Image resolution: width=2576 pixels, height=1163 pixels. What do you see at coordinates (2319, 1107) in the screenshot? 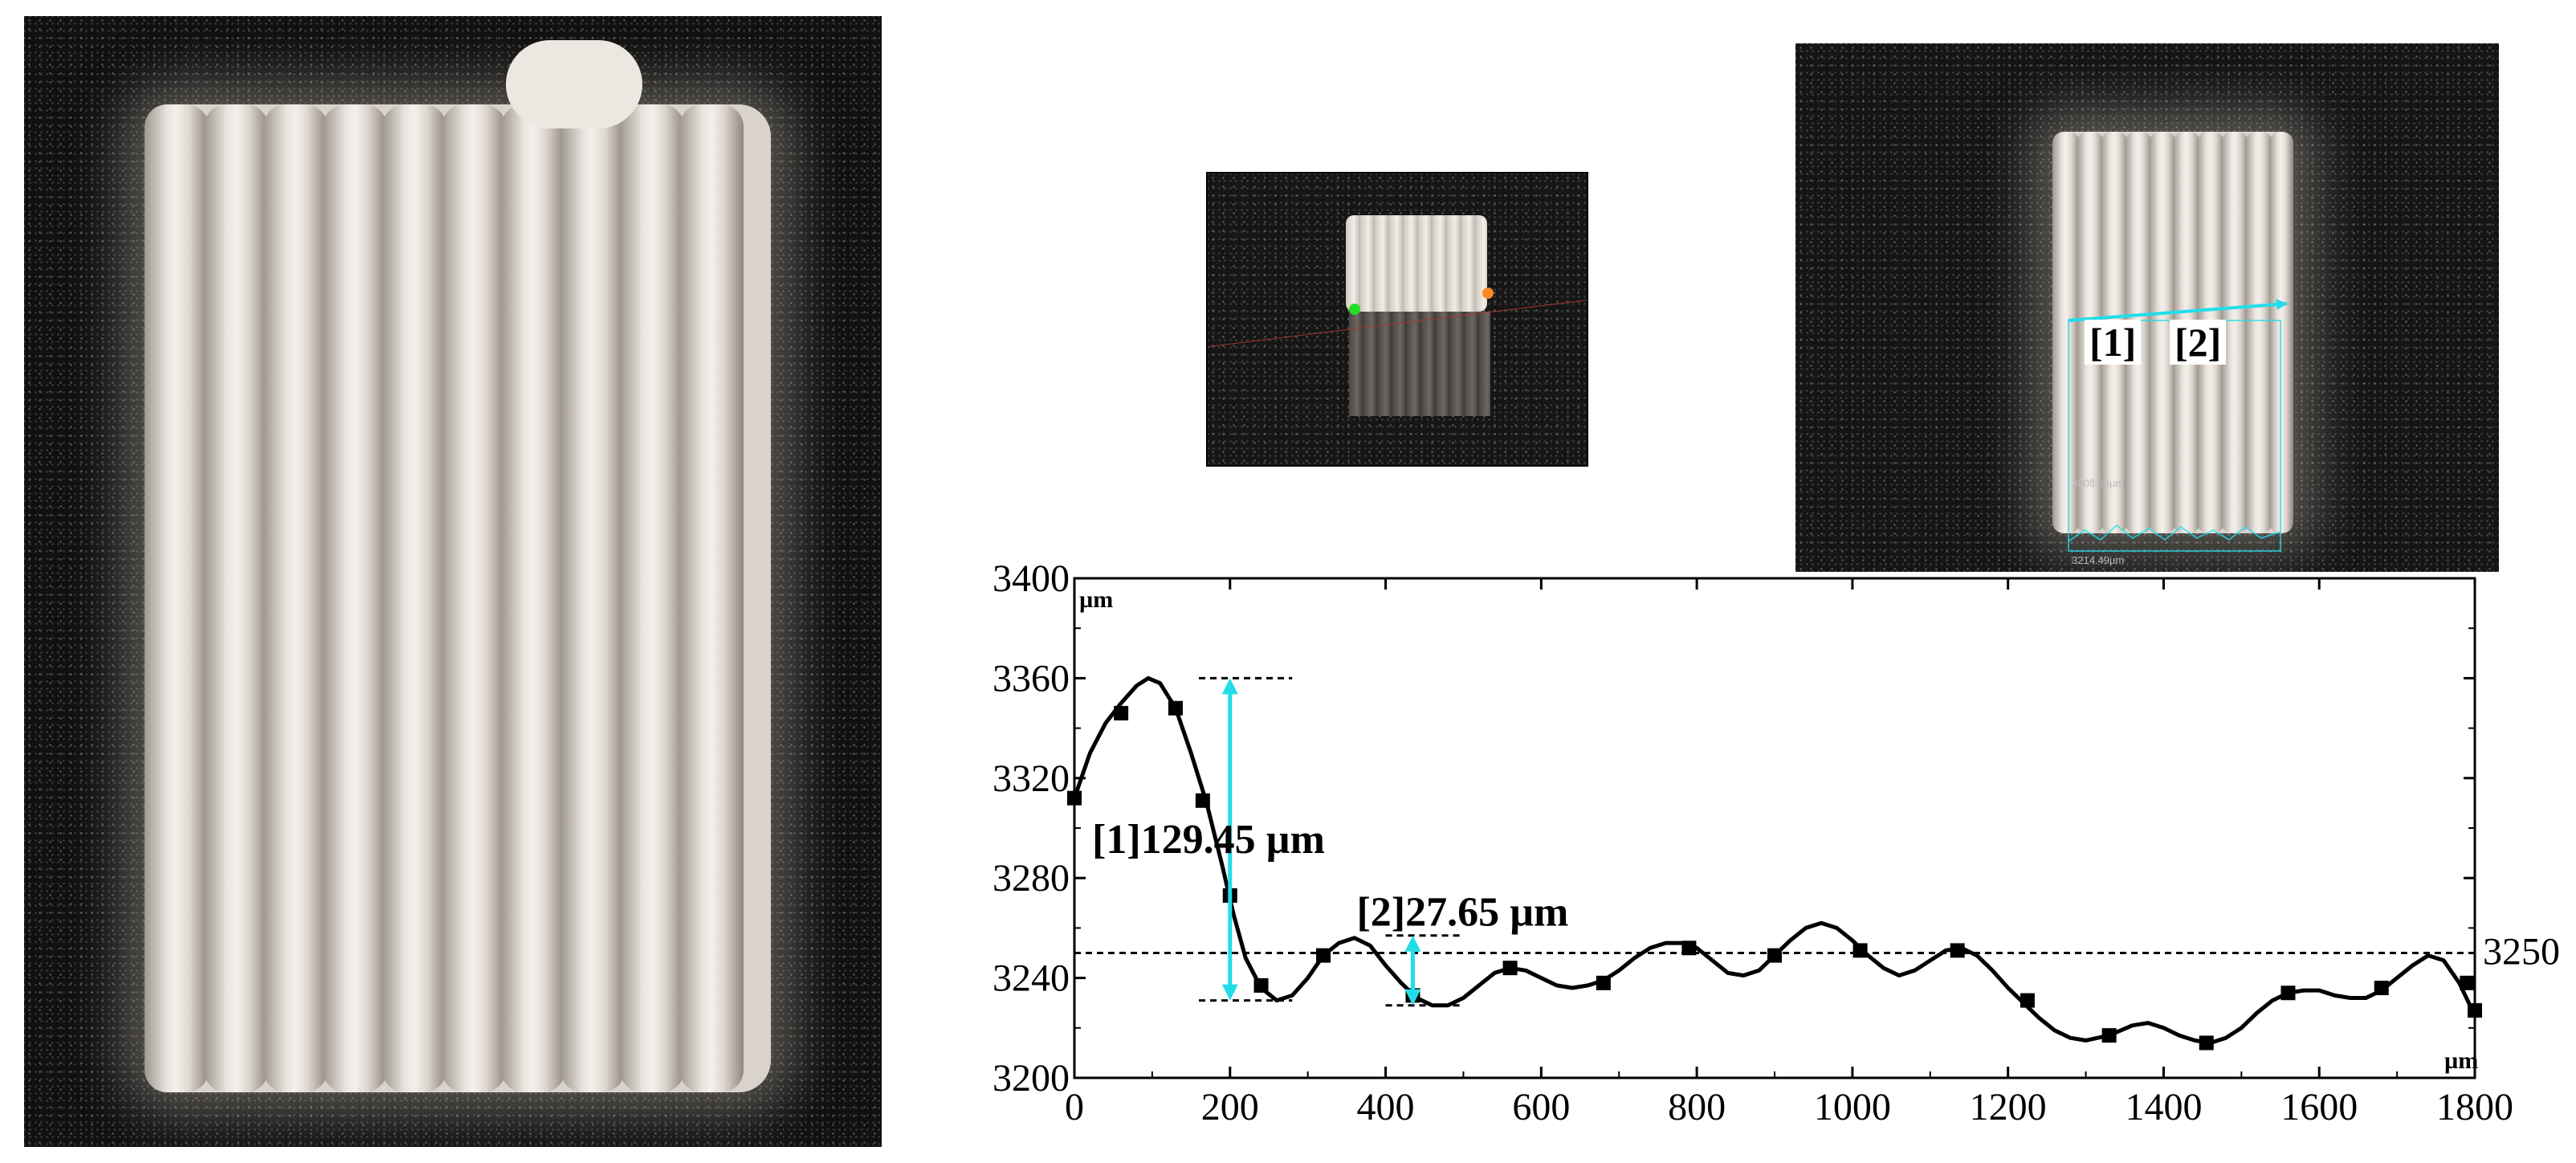
I see `x-tick-label: 1600` at bounding box center [2319, 1107].